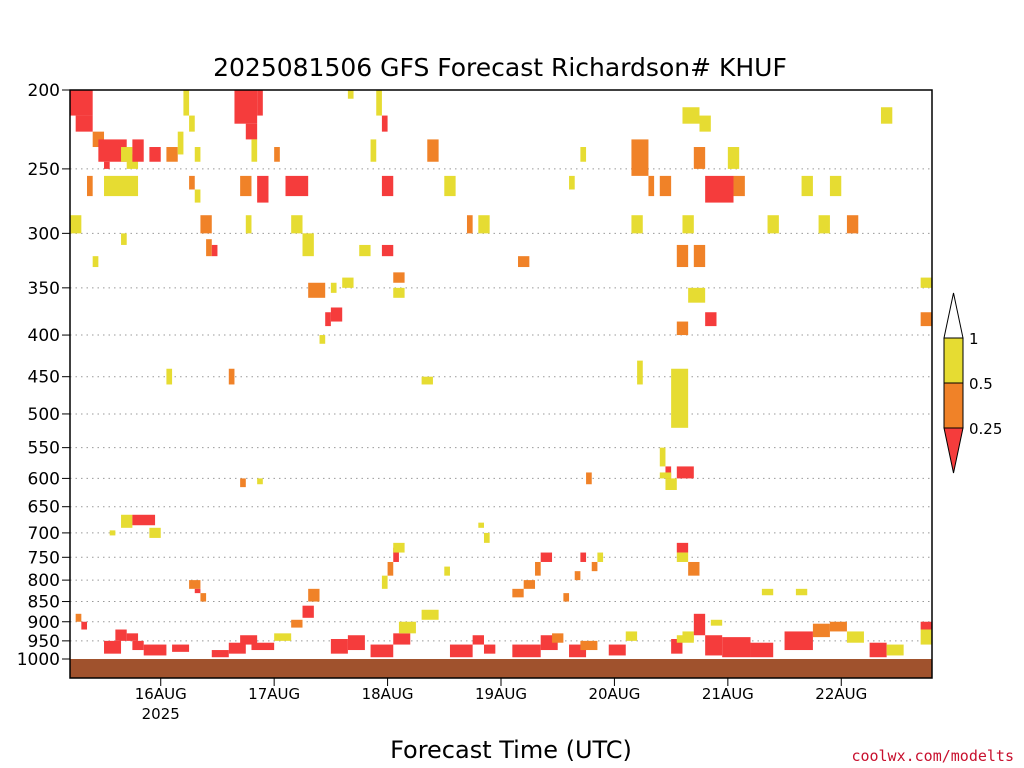 This screenshot has height=768, width=1024. Describe the element at coordinates (44, 508) in the screenshot. I see `y-tick-label: 650` at that location.